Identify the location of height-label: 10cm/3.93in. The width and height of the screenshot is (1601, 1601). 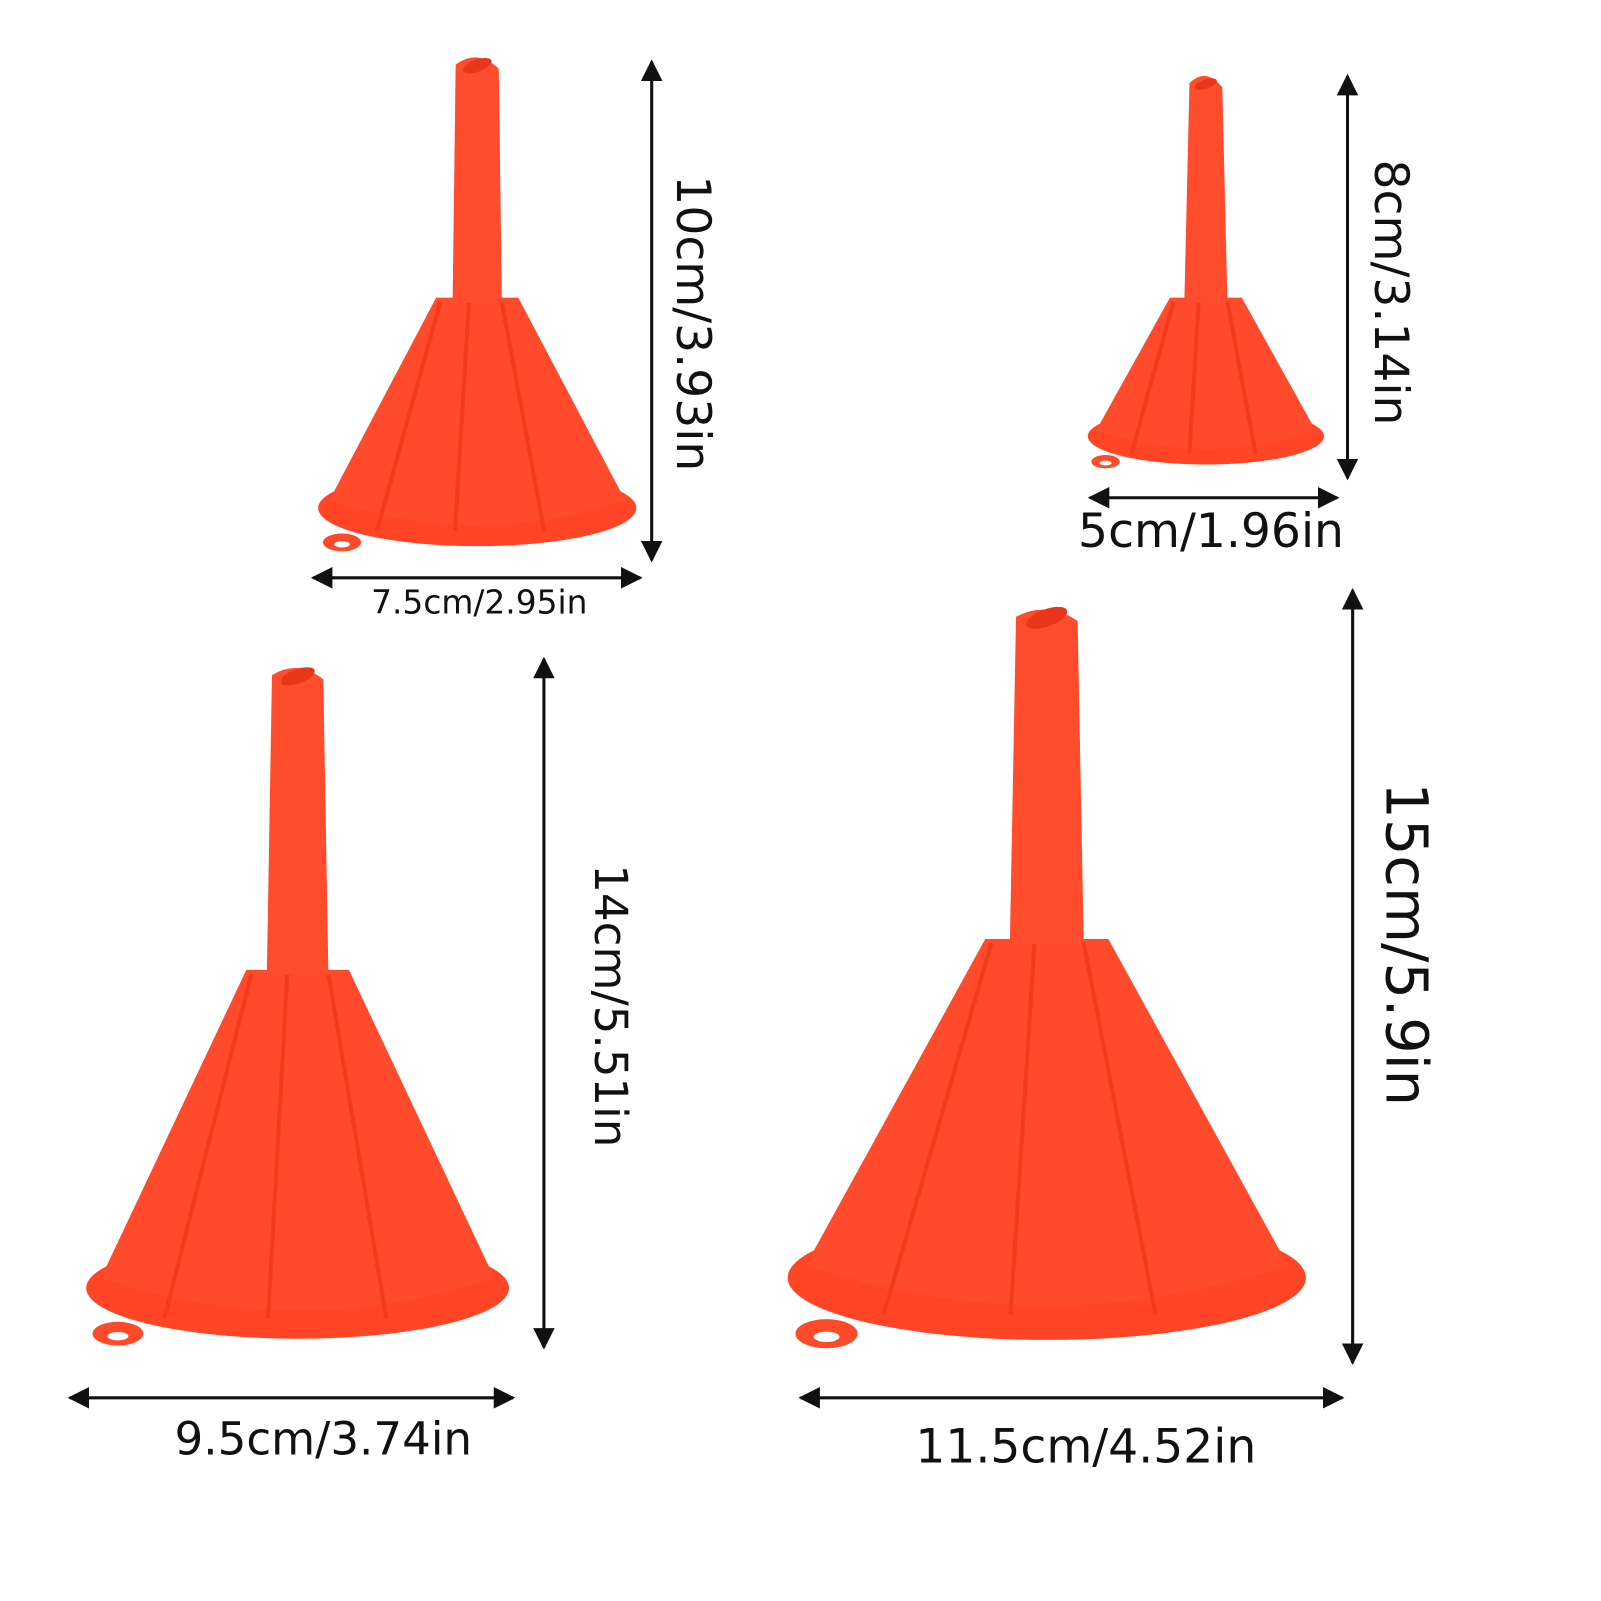
(692, 323).